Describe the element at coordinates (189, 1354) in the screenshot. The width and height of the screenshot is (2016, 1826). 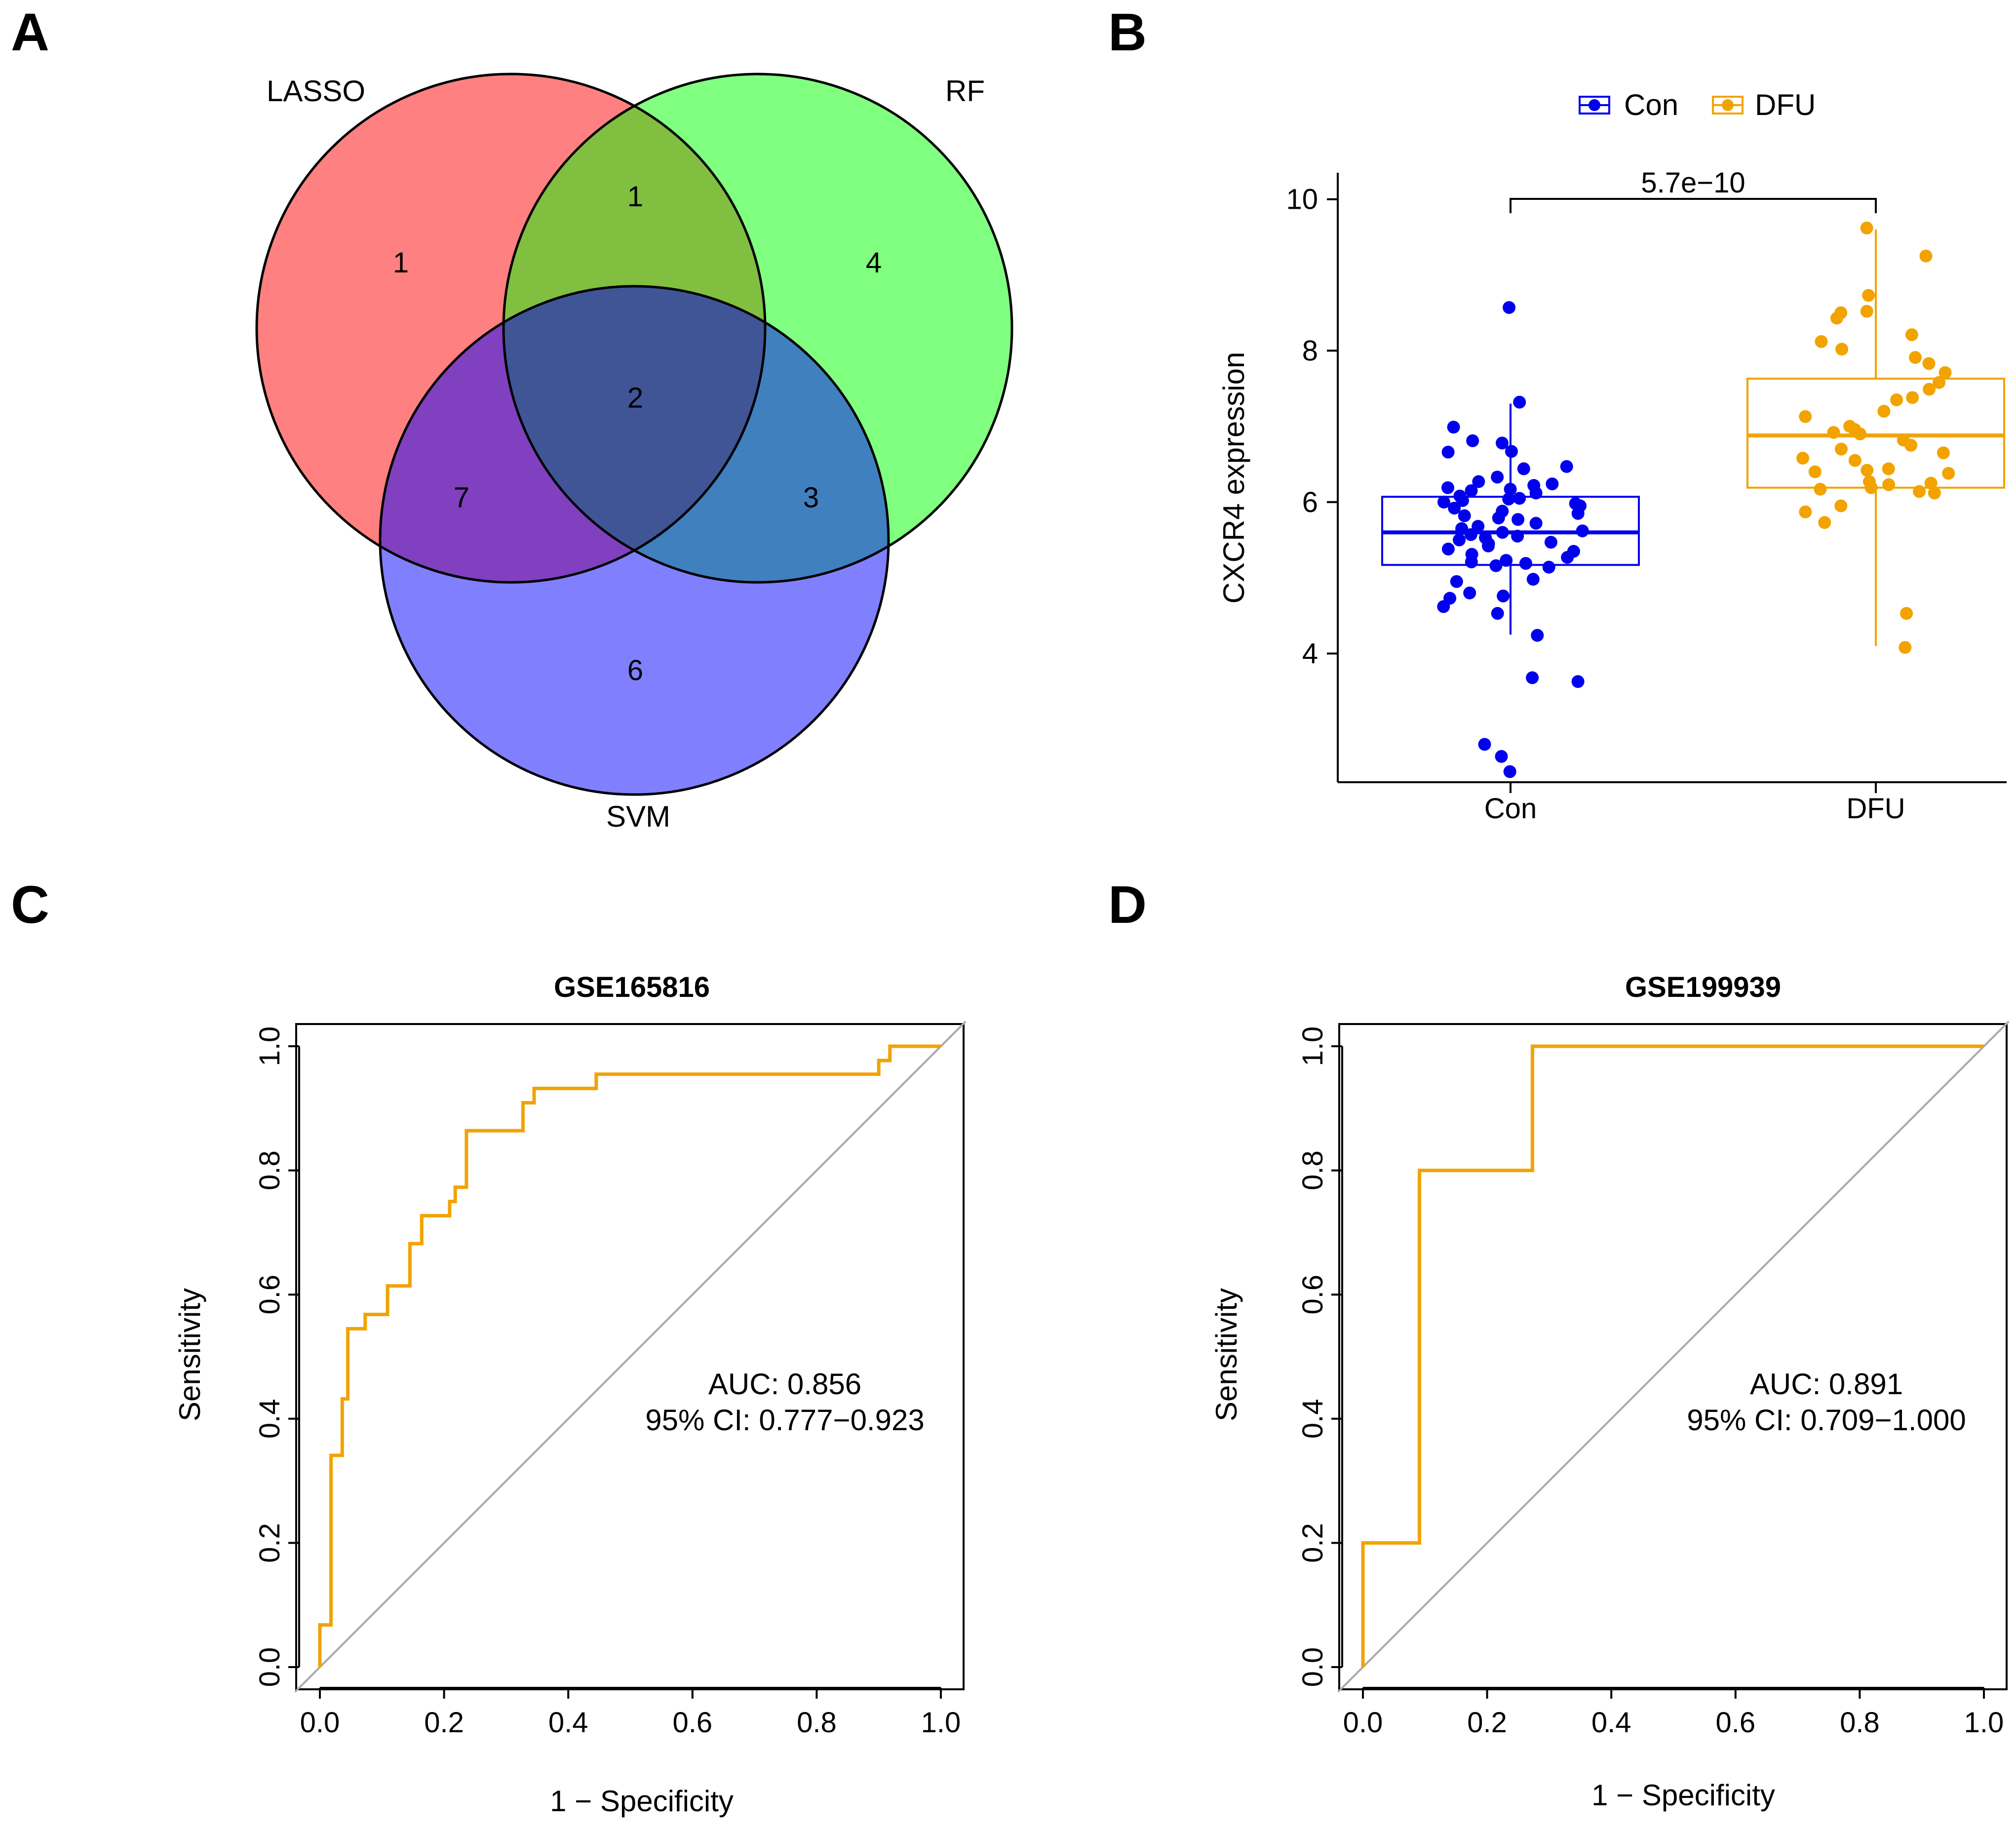
I see `y-axis-label: Sensitivity` at that location.